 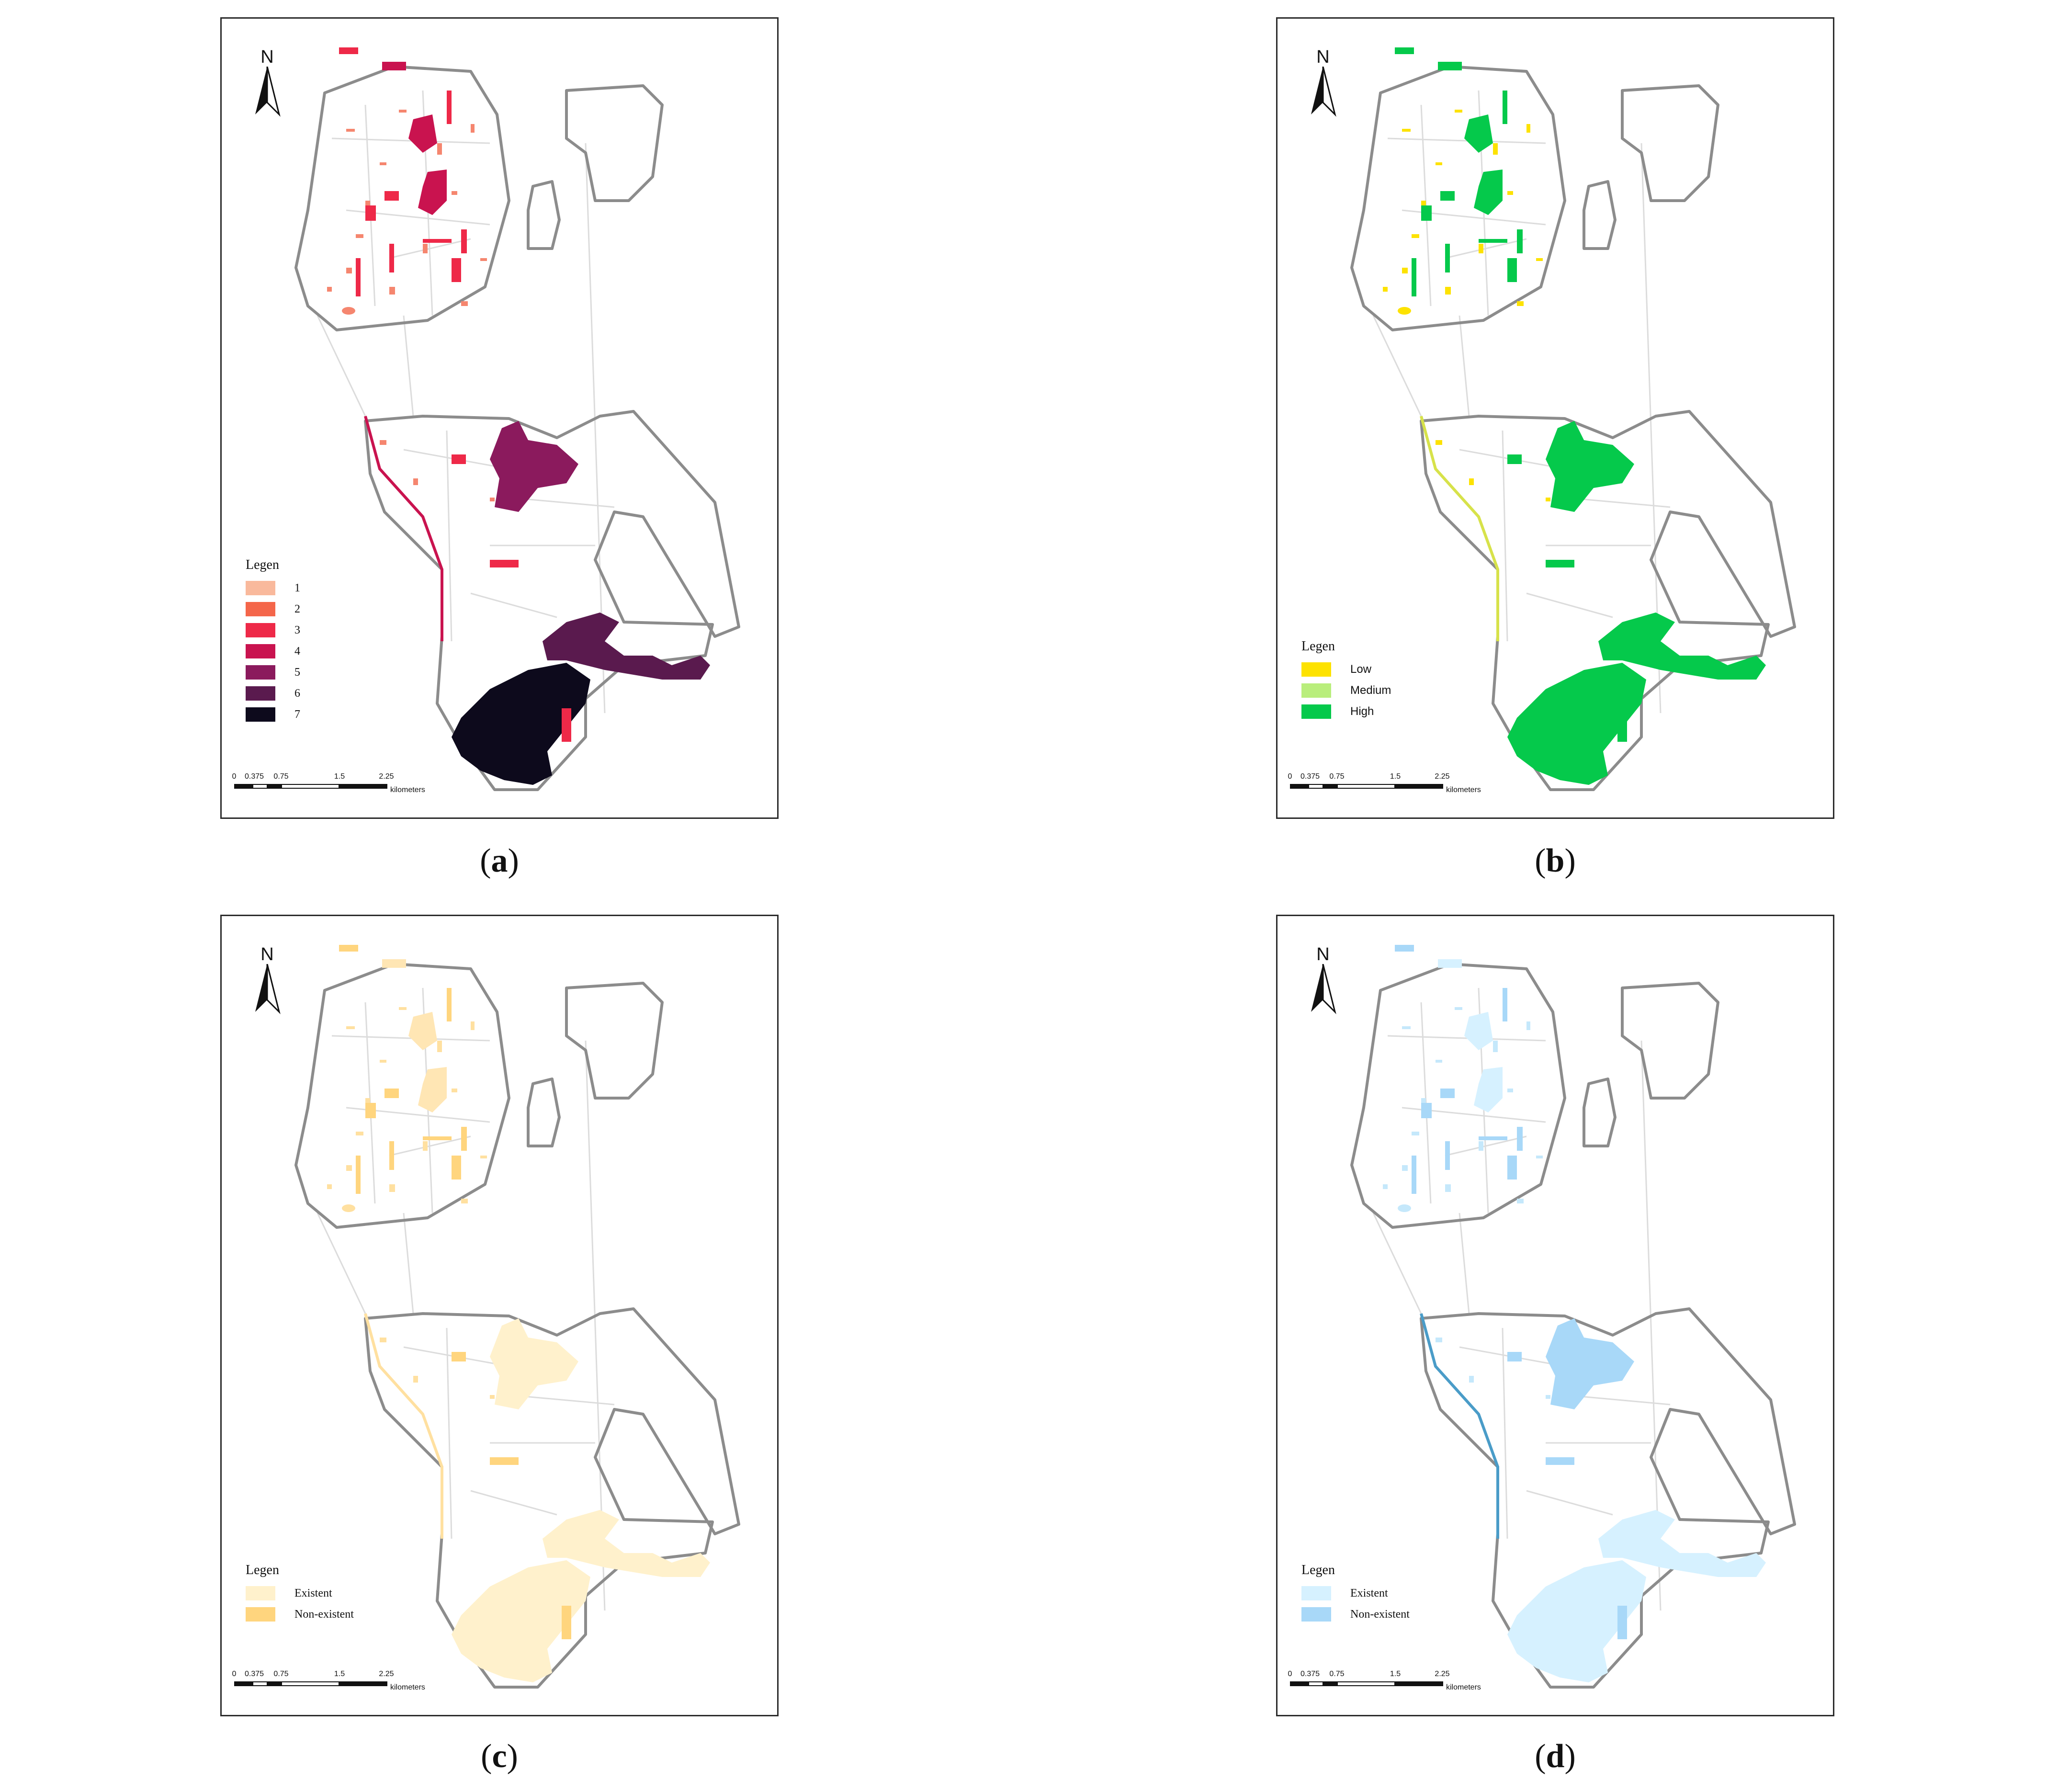 I want to click on legend-label: 2, so click(x=297, y=608).